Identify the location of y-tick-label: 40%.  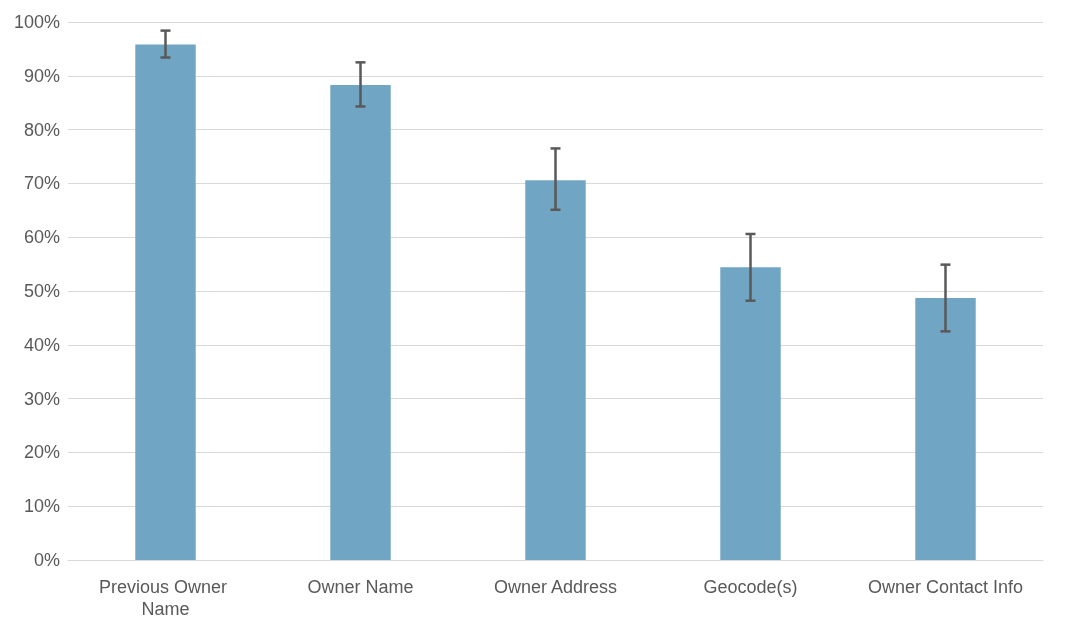
(41, 344).